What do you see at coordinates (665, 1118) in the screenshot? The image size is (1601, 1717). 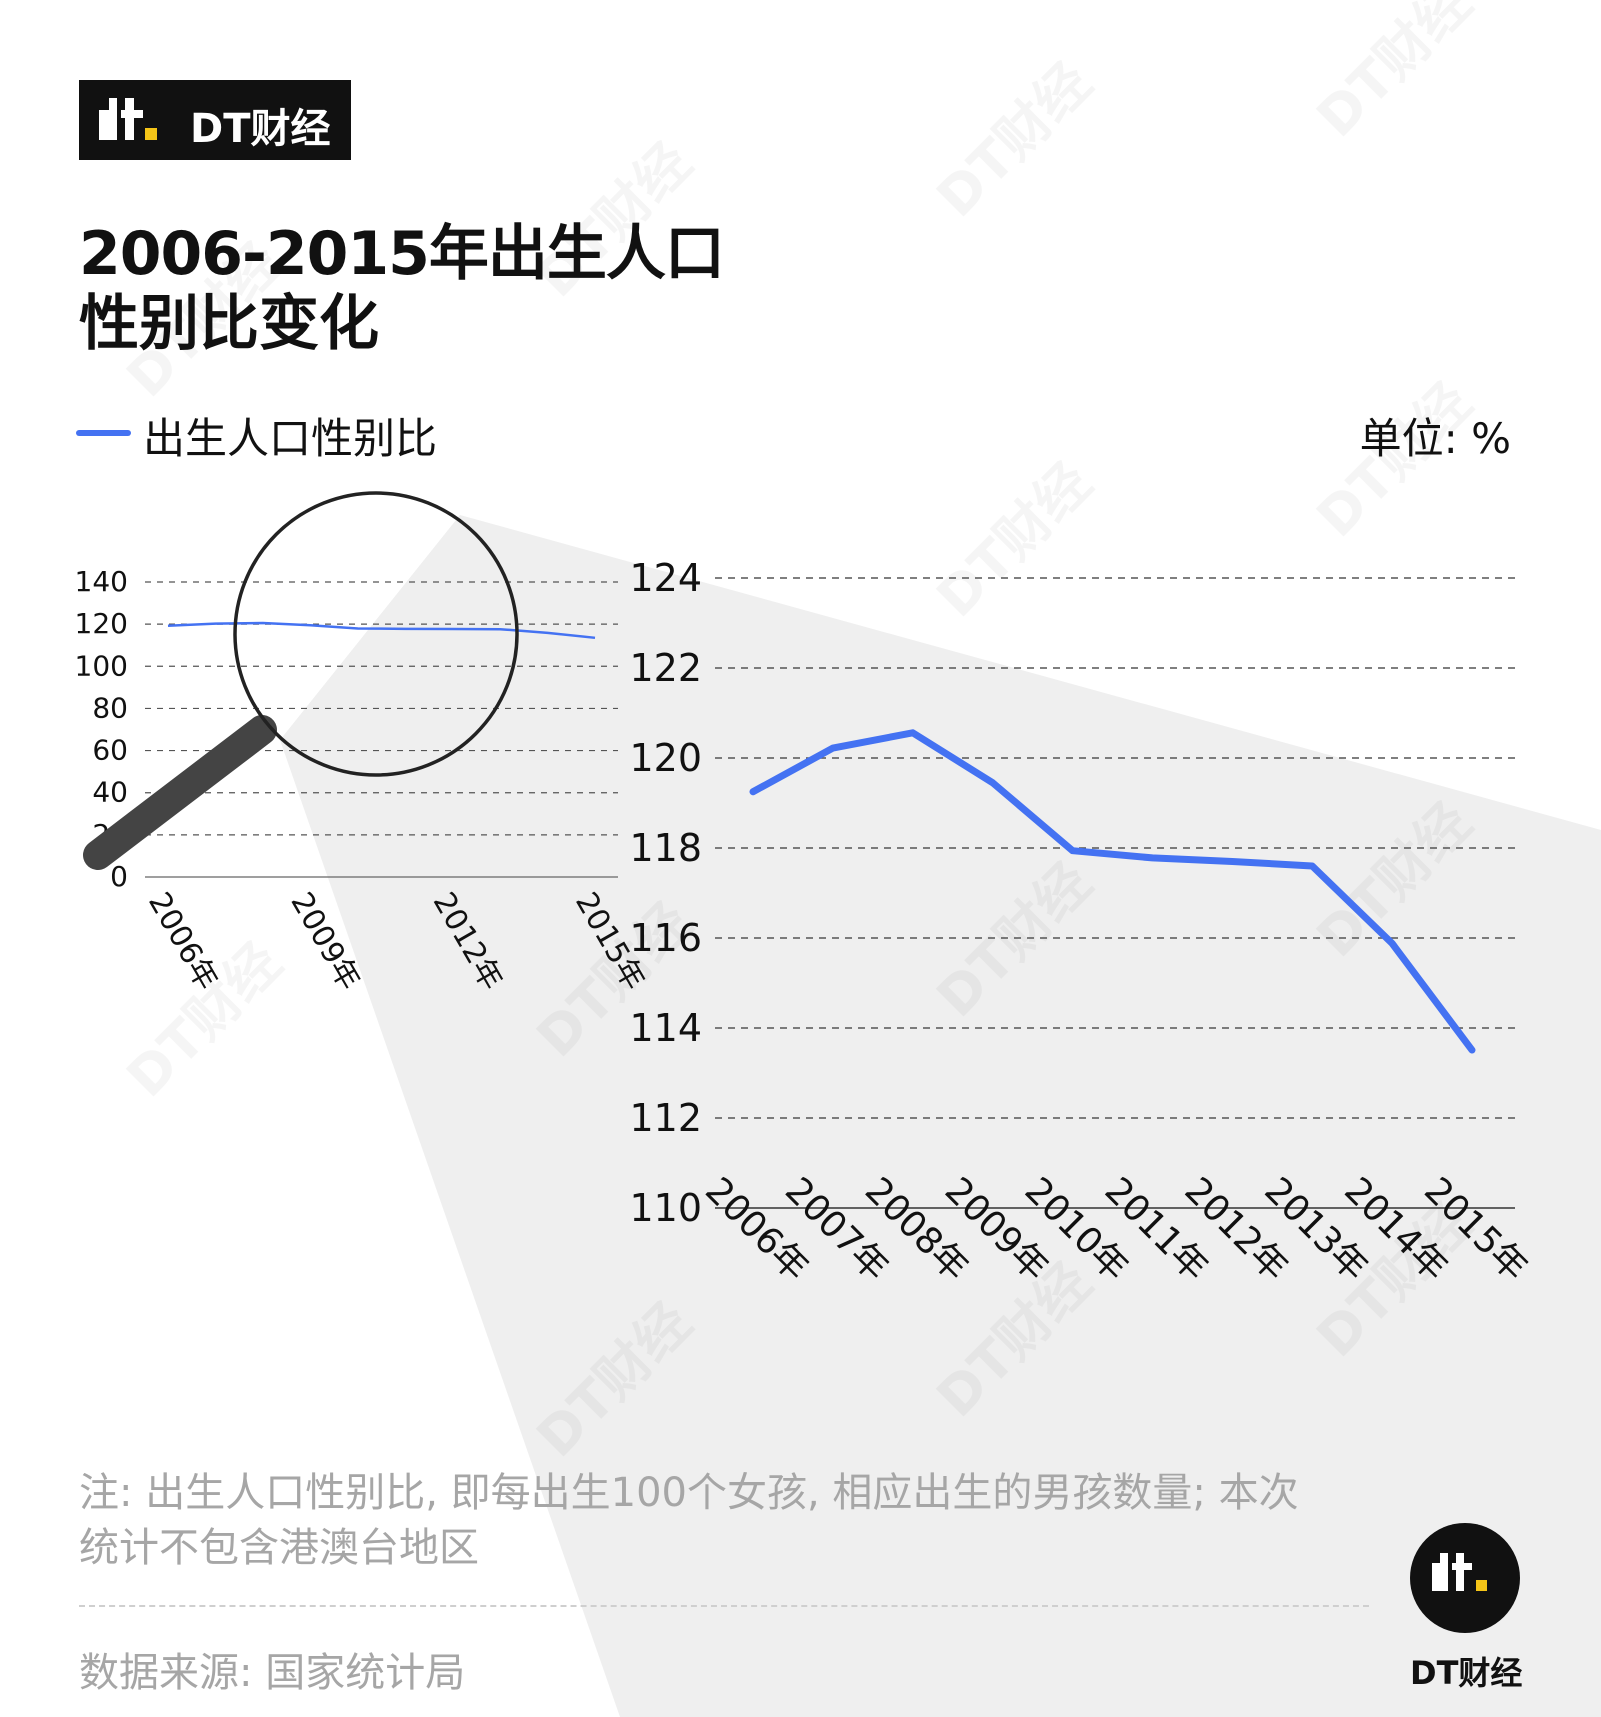 I see `y-tick-label: 112` at bounding box center [665, 1118].